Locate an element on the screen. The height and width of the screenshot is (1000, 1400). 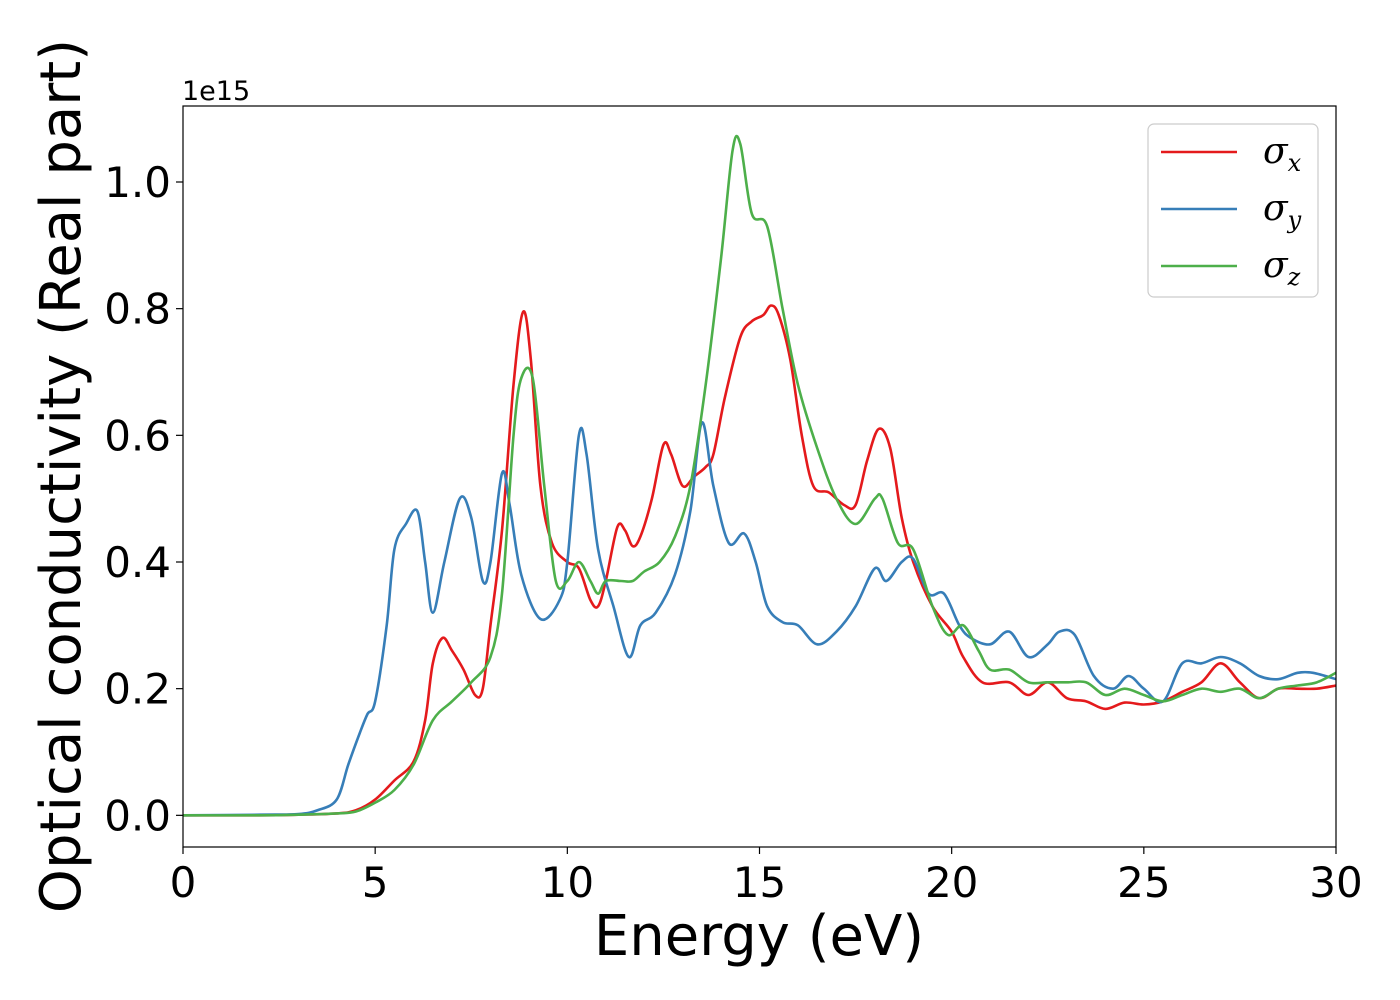
x-tick-label: 10 is located at coordinates (567, 882).